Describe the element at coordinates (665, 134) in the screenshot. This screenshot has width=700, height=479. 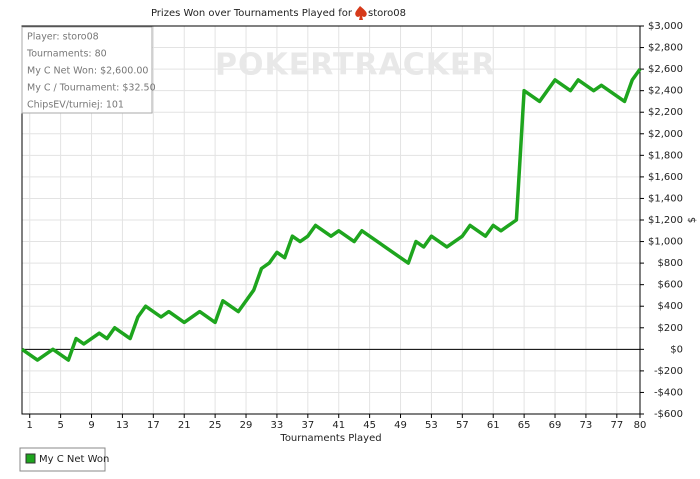
I see `y-tick-label: $2,000` at that location.